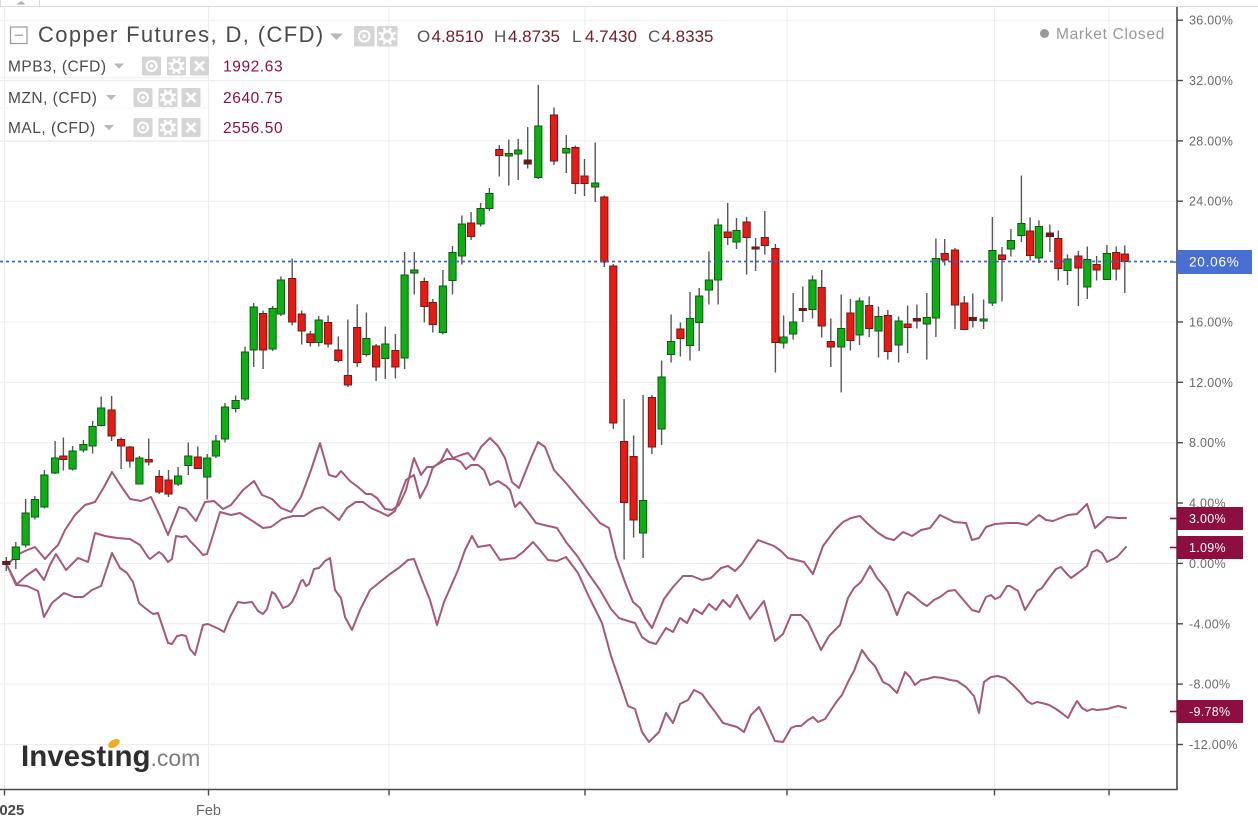 The height and width of the screenshot is (826, 1258). I want to click on svg-text: Feb, so click(208, 811).